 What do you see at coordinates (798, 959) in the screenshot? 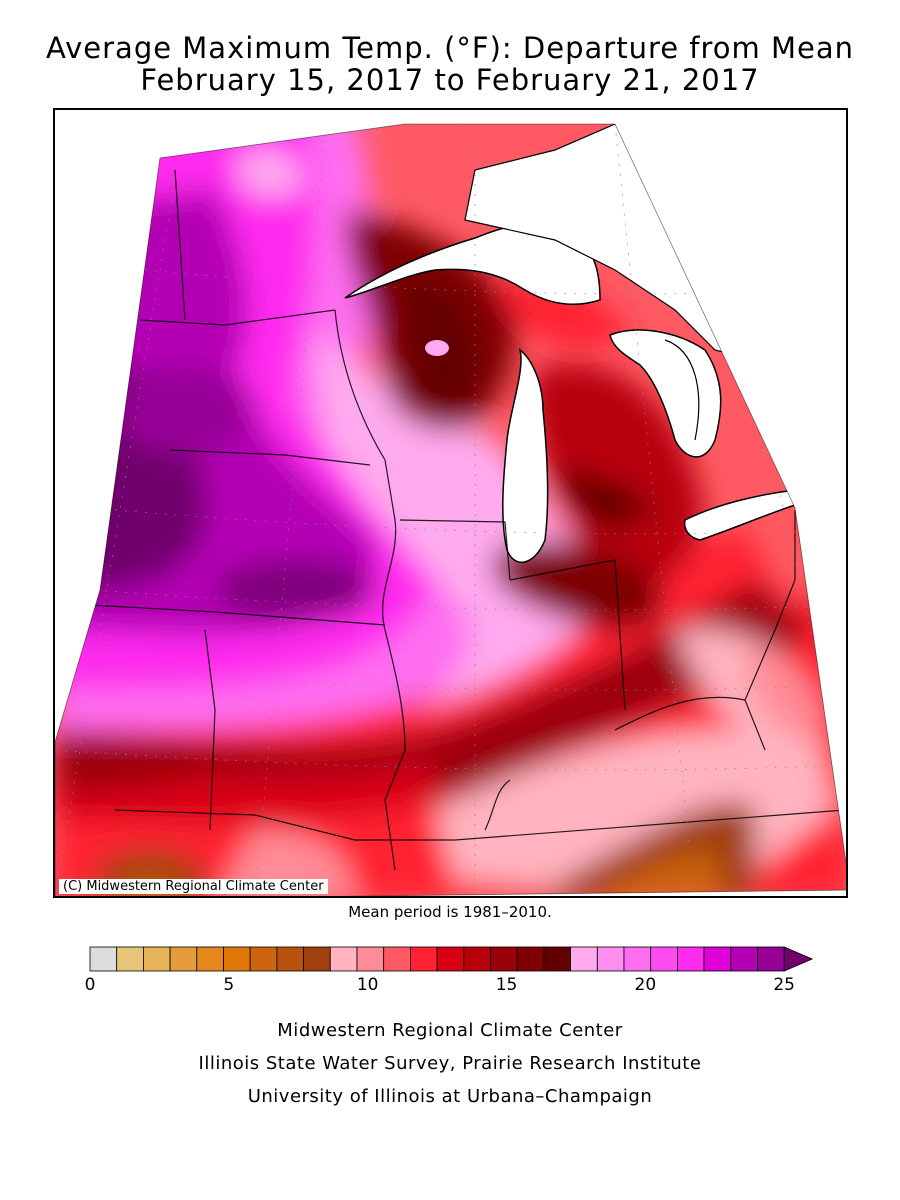
I see `legend-overflow-arrow` at bounding box center [798, 959].